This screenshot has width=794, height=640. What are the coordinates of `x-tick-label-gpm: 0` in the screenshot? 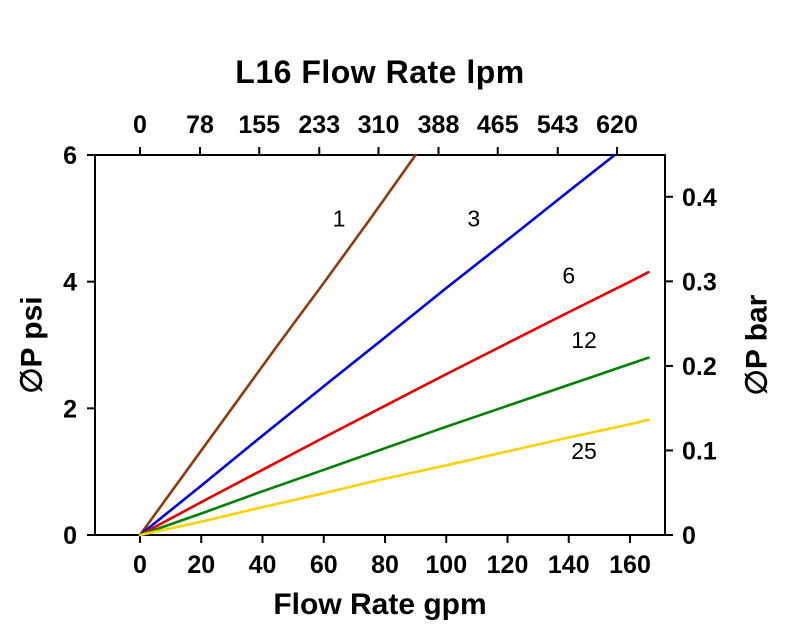 It's located at (140, 565).